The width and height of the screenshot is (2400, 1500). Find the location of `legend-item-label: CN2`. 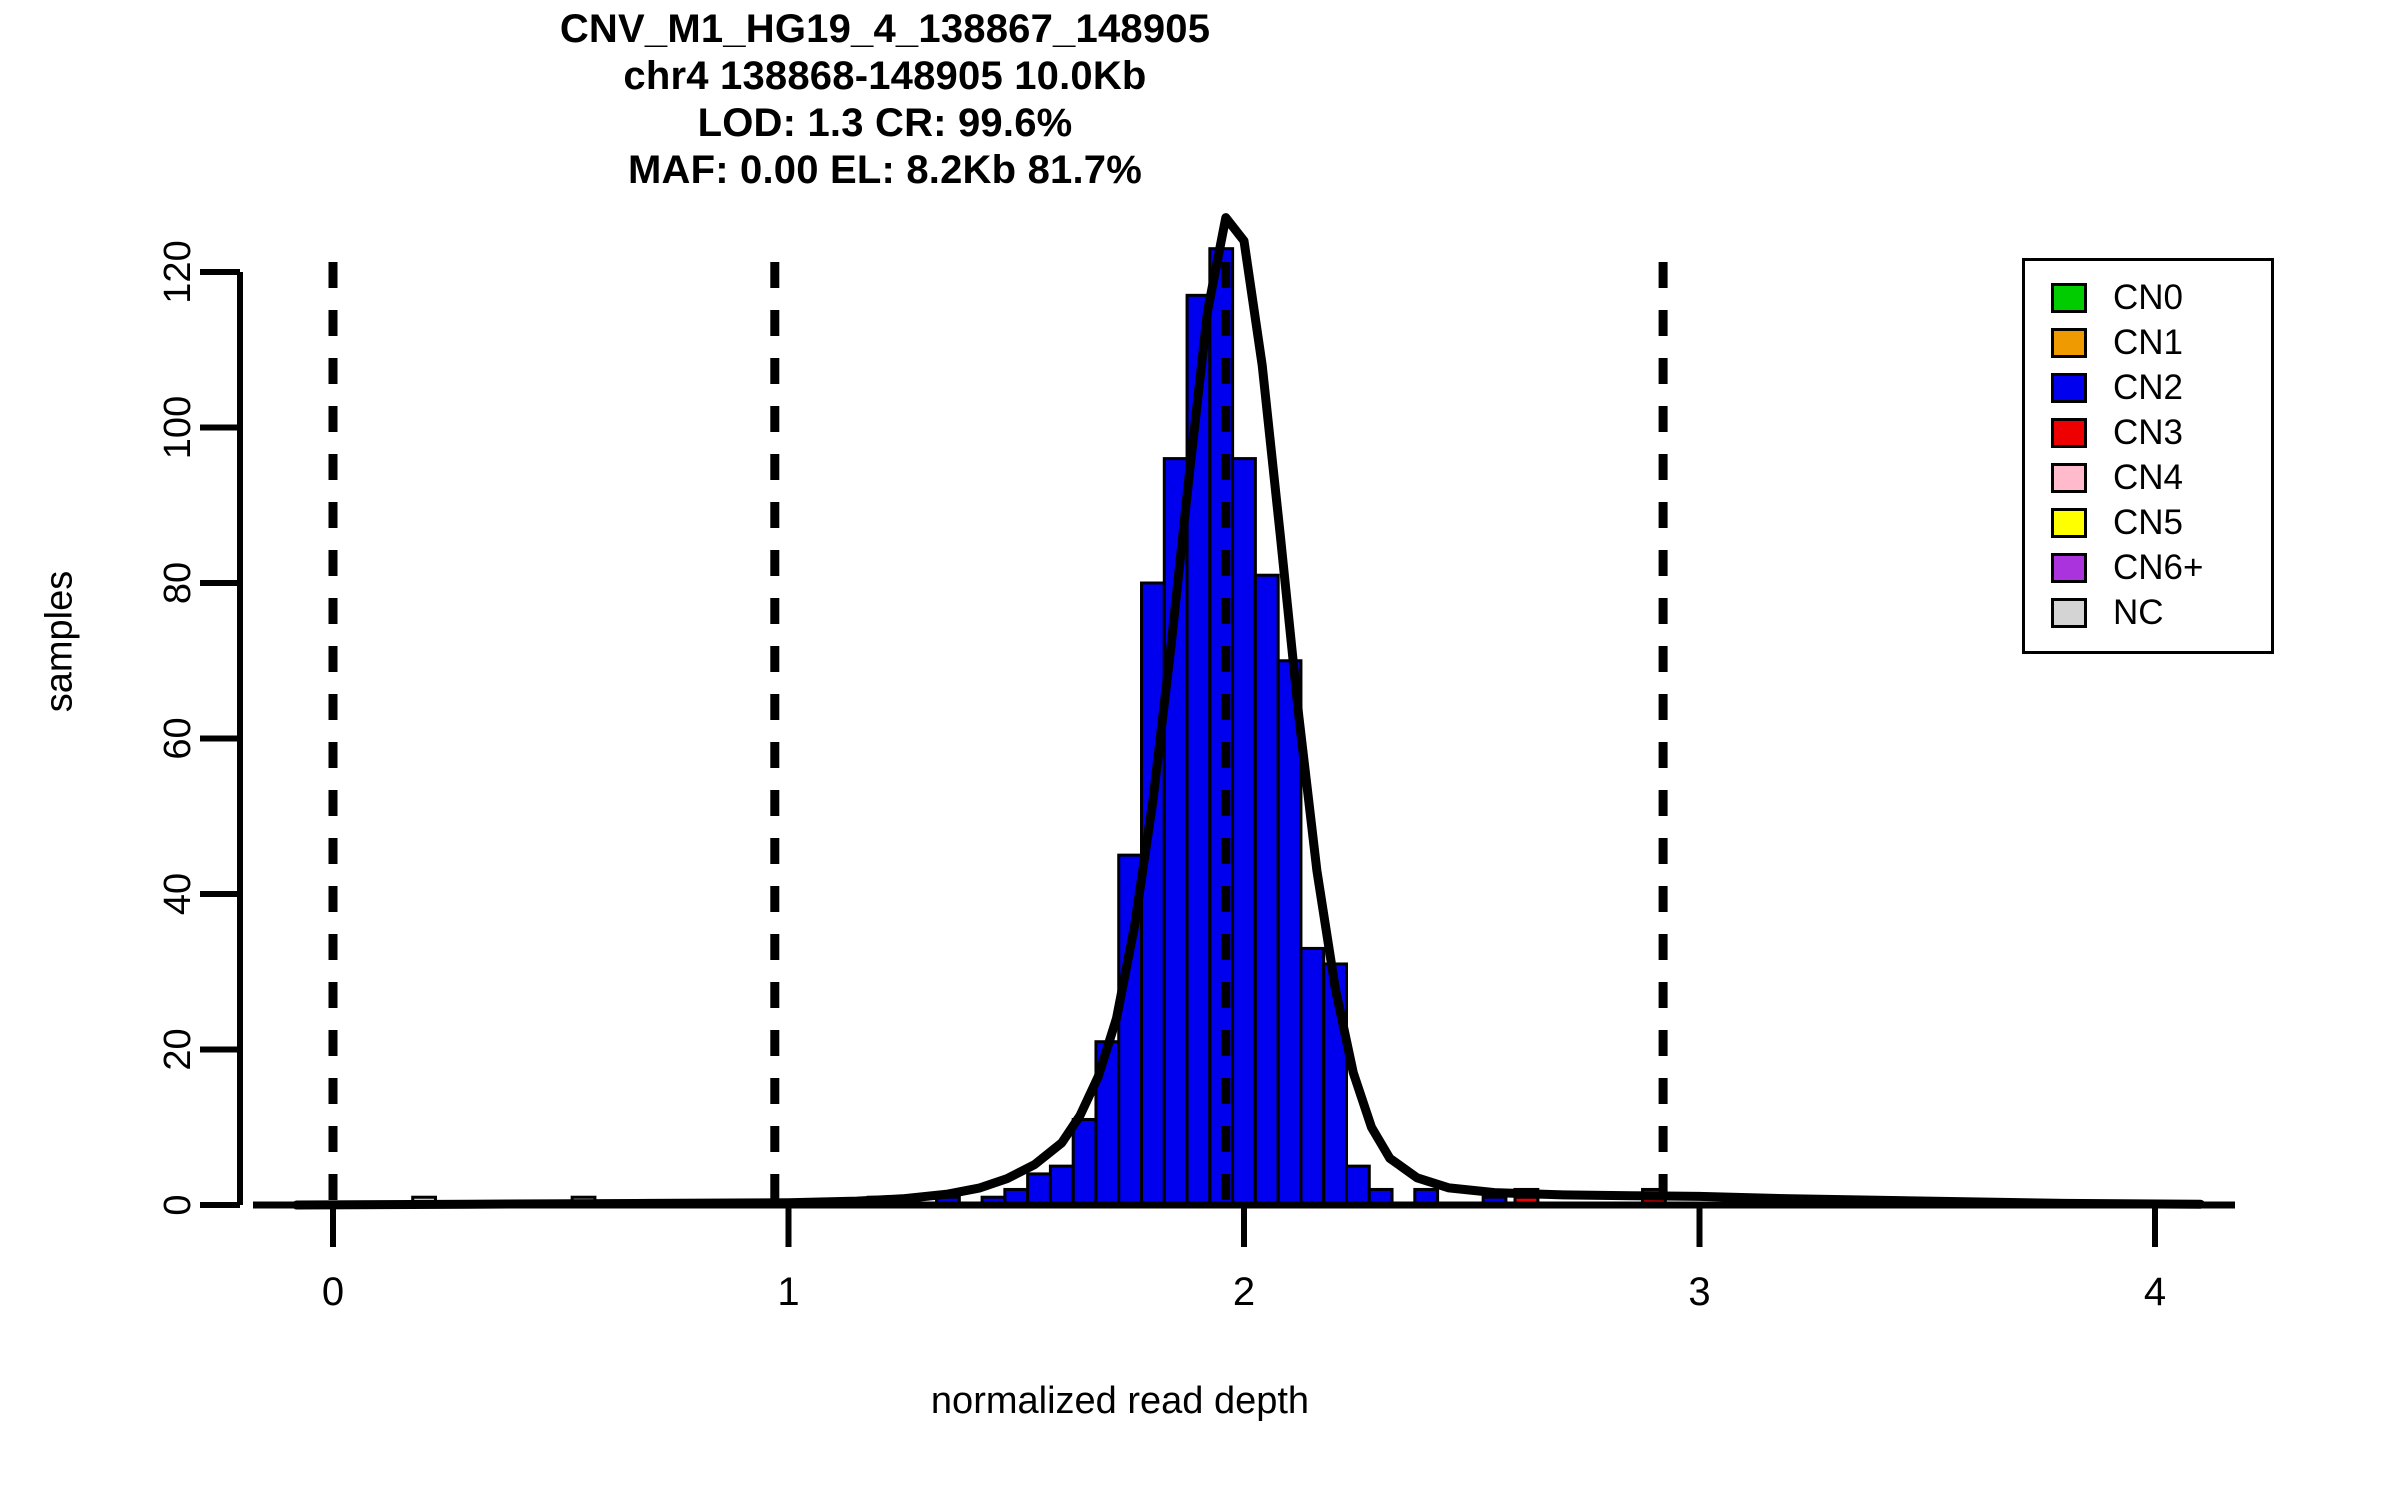

legend-item-label: CN2 is located at coordinates (2148, 387).